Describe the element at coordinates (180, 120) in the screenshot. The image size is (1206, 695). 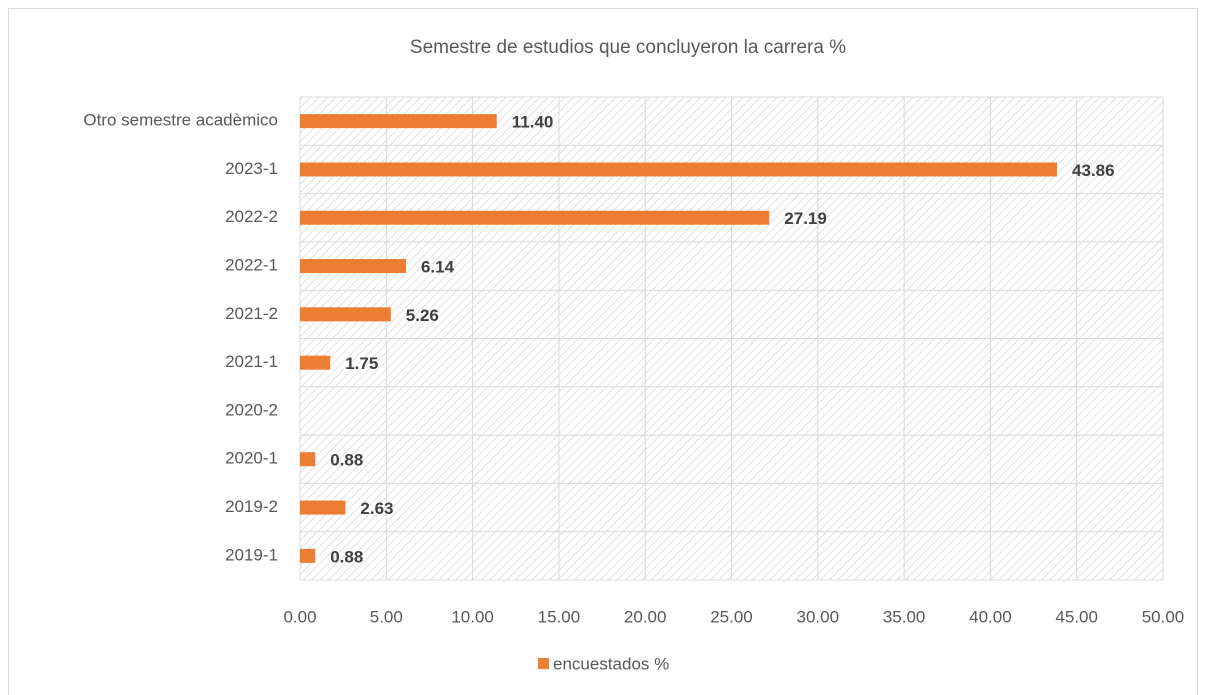
I see `y-tick-label: Otro semestre acadèmico` at that location.